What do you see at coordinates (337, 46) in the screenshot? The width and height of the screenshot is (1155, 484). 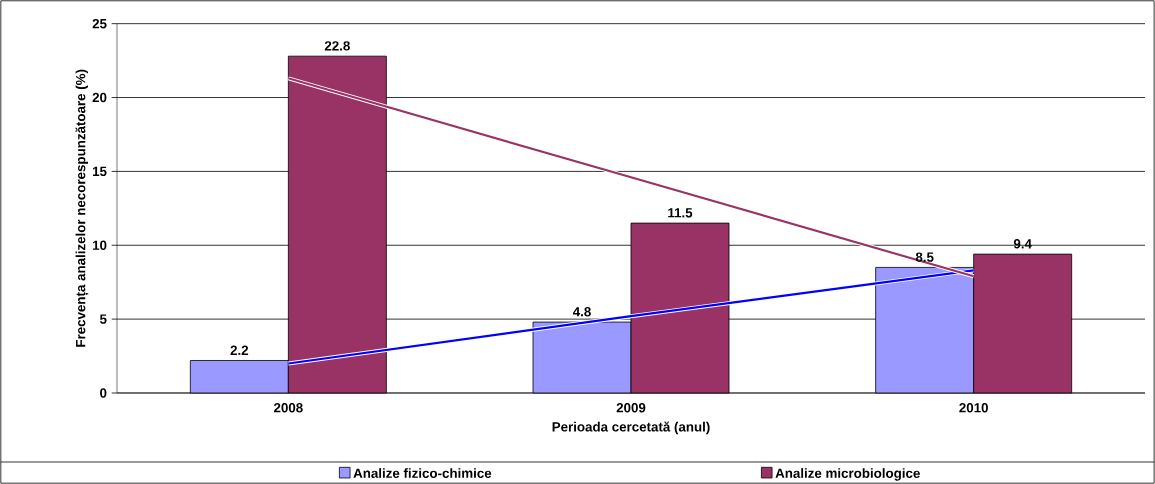 I see `data-label: 22.8` at bounding box center [337, 46].